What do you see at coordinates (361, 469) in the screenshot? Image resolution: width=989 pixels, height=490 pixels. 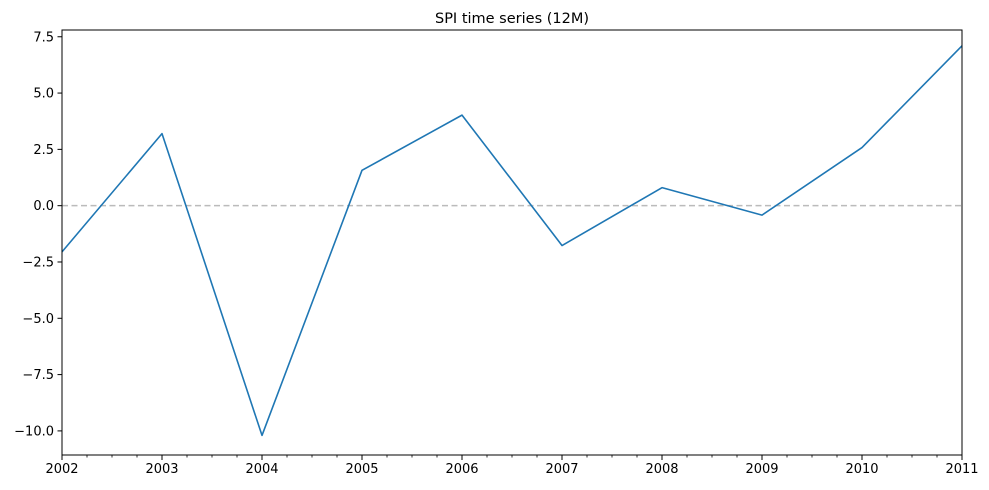 I see `x-tick-label: 2005` at bounding box center [361, 469].